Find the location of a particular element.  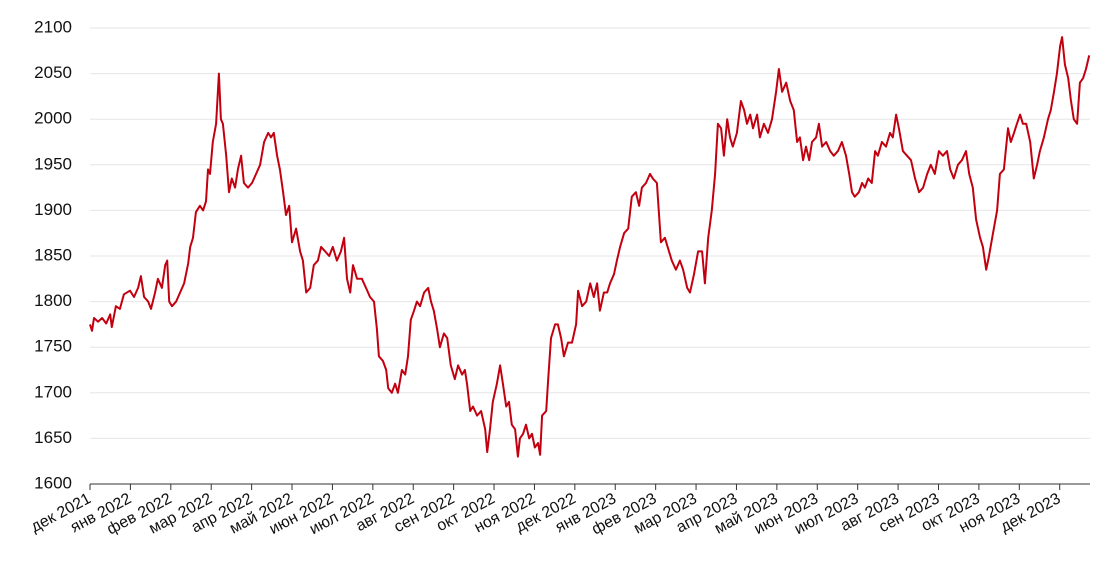

y-tick-label: 1700 is located at coordinates (53, 391).